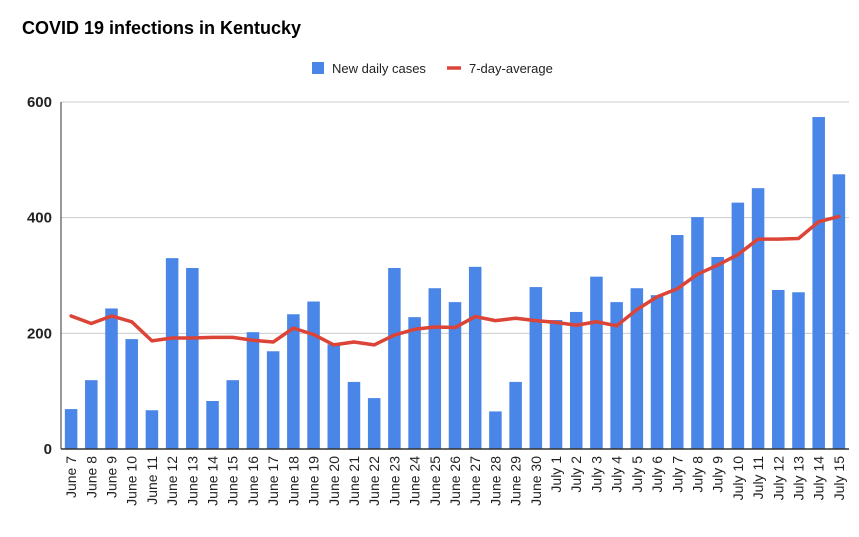  Describe the element at coordinates (132, 481) in the screenshot. I see `x-tick-label: June 10` at that location.